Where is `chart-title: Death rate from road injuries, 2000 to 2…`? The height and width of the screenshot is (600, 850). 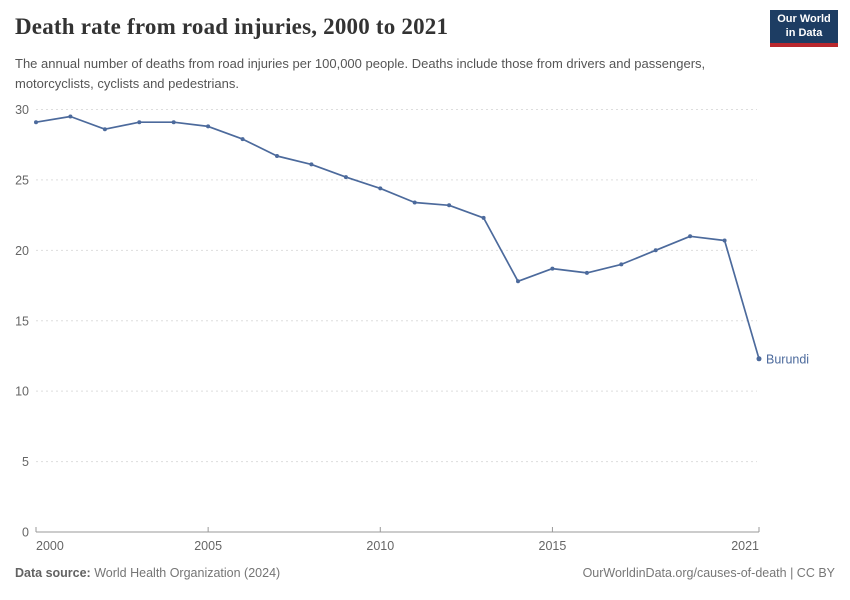
chart-title: Death rate from road injuries, 2000 to 2… is located at coordinates (232, 26).